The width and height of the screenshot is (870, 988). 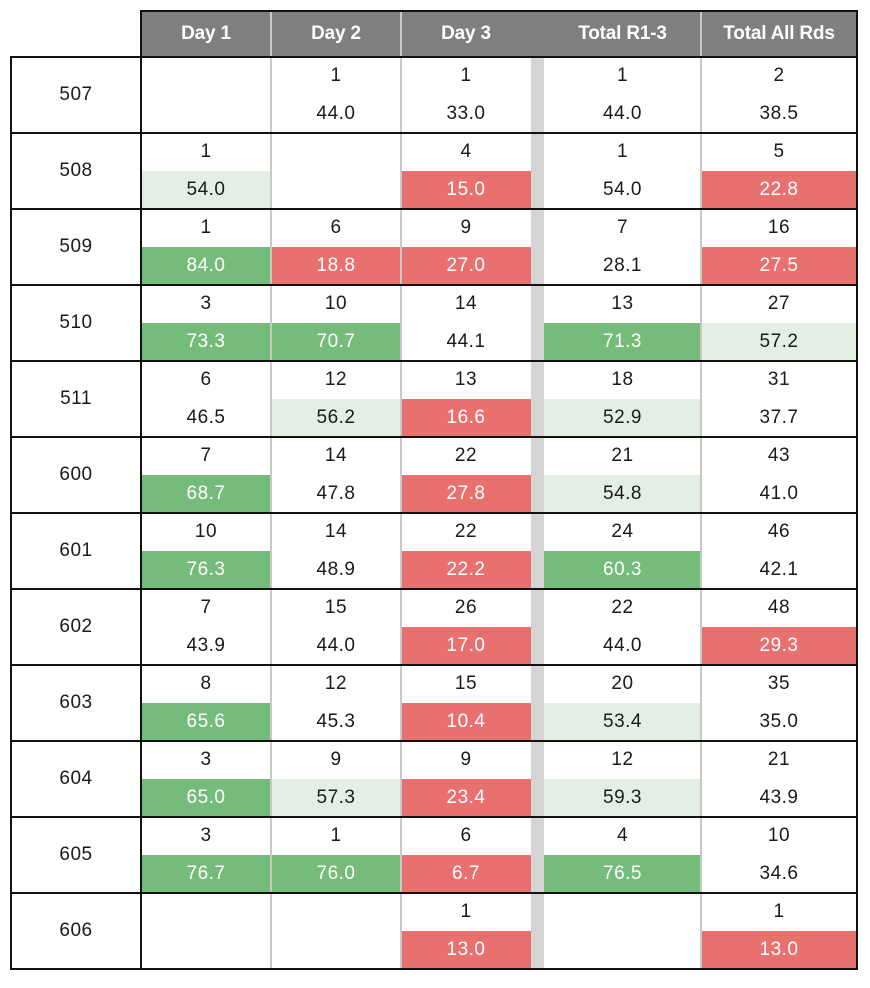 What do you see at coordinates (622, 570) in the screenshot?
I see `cell-score: 60.3` at bounding box center [622, 570].